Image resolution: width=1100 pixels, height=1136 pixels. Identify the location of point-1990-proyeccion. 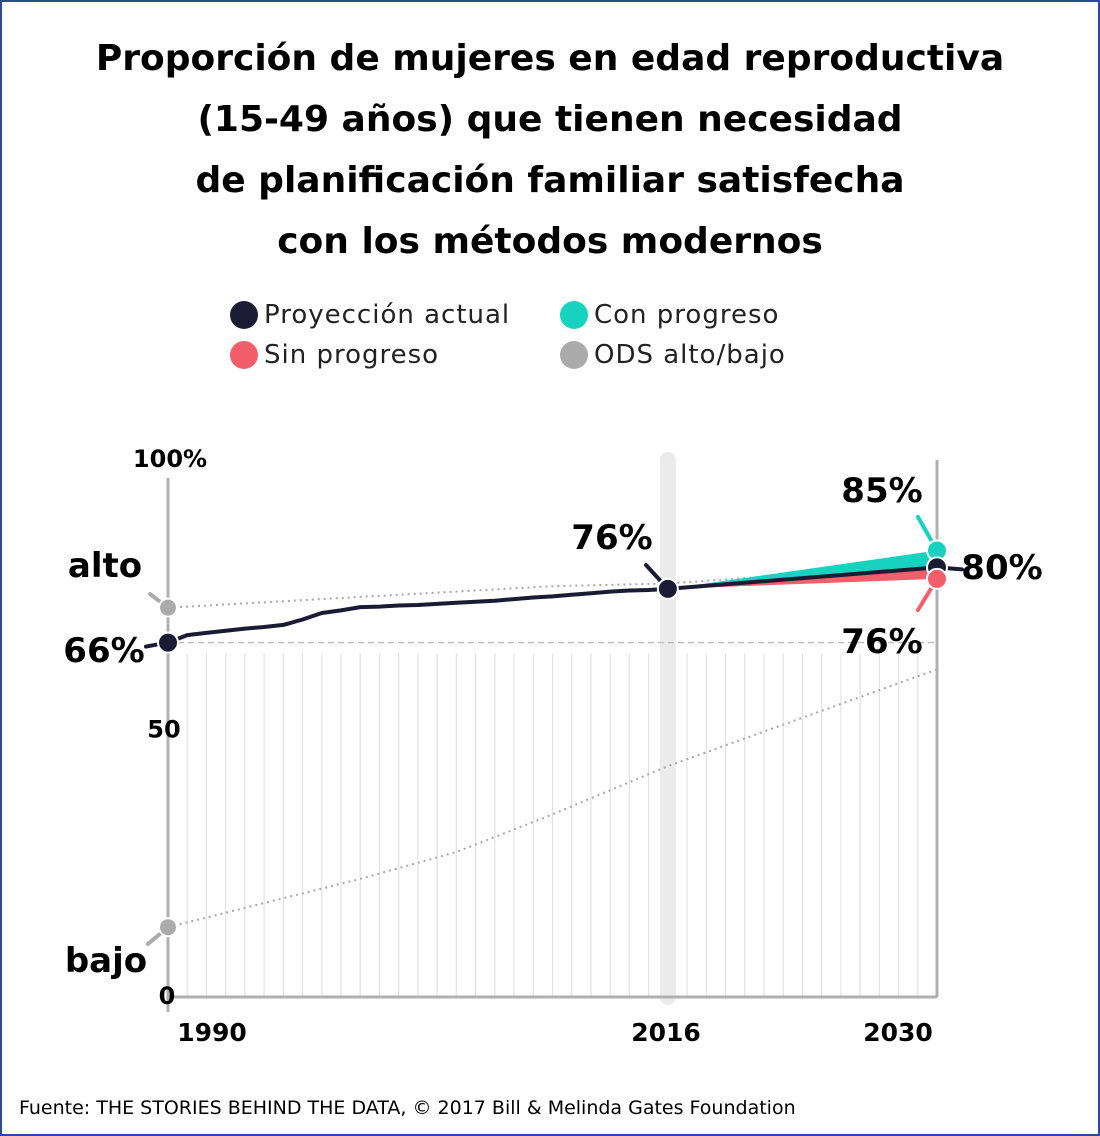
(168, 642).